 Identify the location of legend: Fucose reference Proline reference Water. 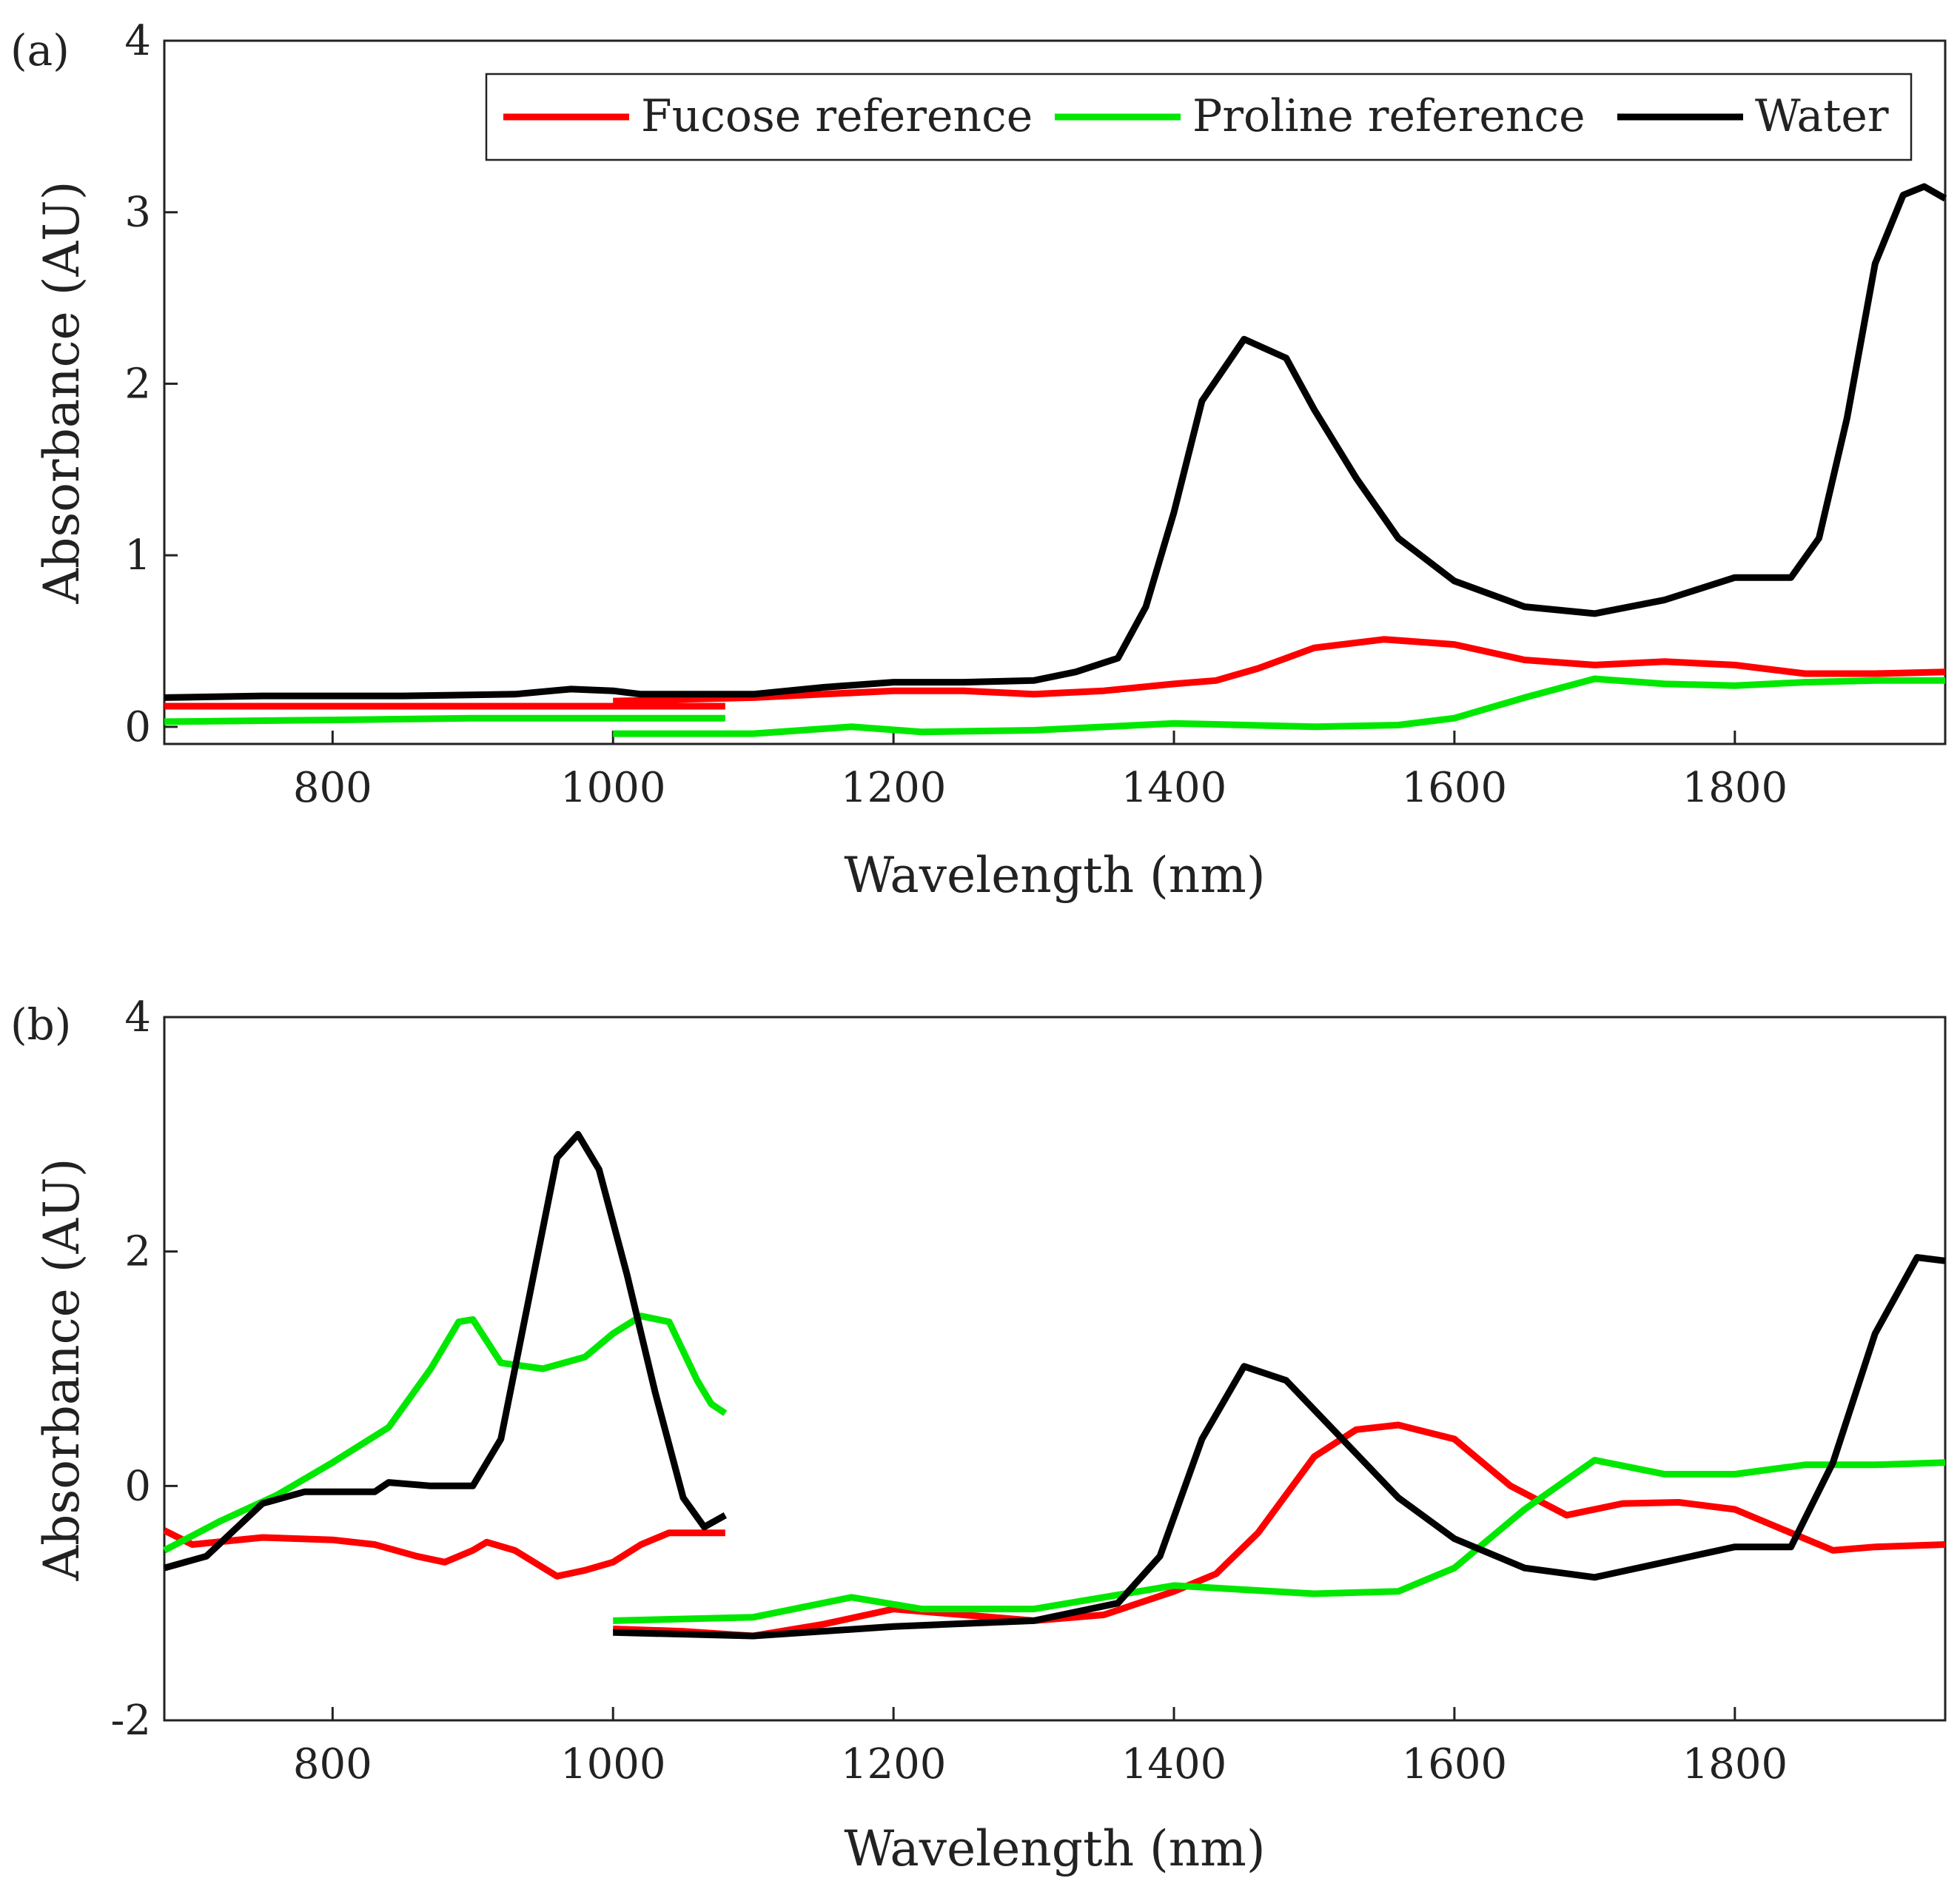
(1199, 117).